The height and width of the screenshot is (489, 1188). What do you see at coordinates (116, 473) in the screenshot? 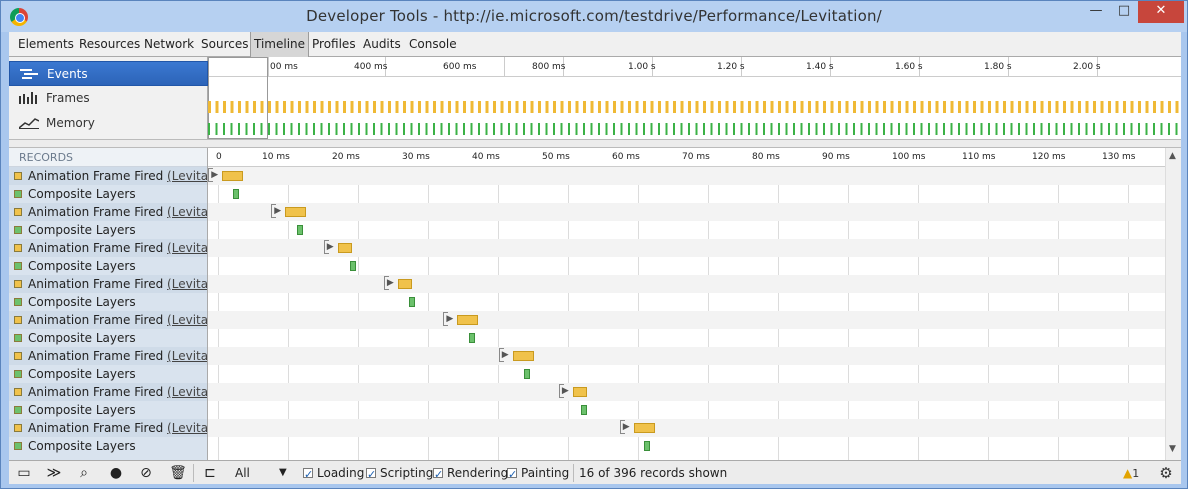
I see `record-icon: ●` at bounding box center [116, 473].